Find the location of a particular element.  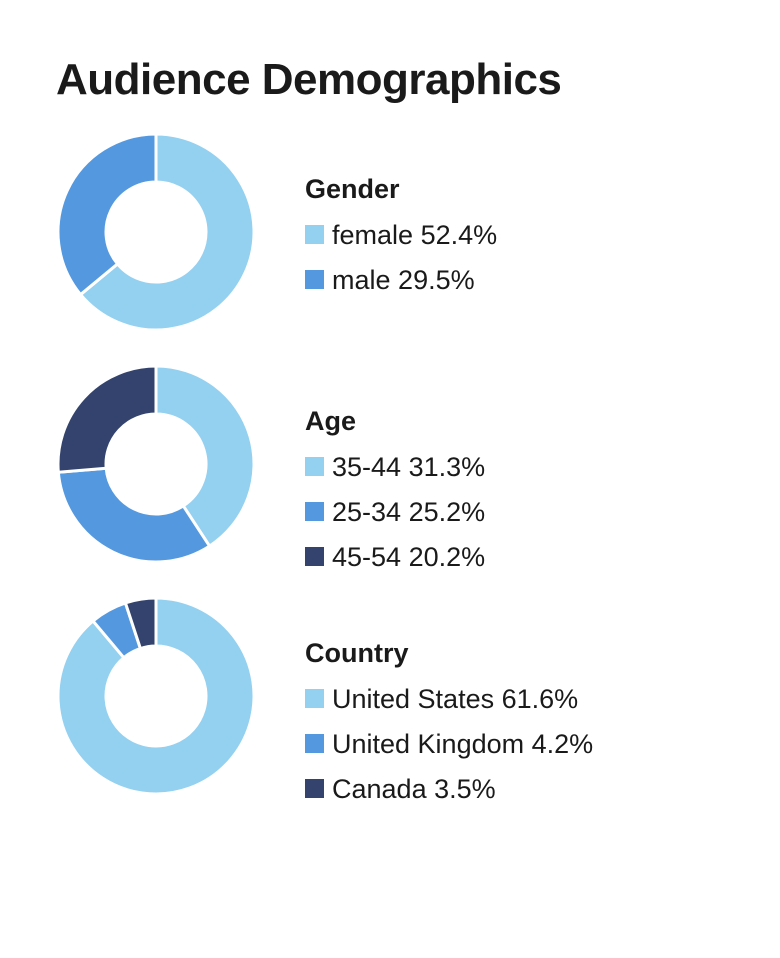

gender-legend-title: Gender is located at coordinates (352, 189).